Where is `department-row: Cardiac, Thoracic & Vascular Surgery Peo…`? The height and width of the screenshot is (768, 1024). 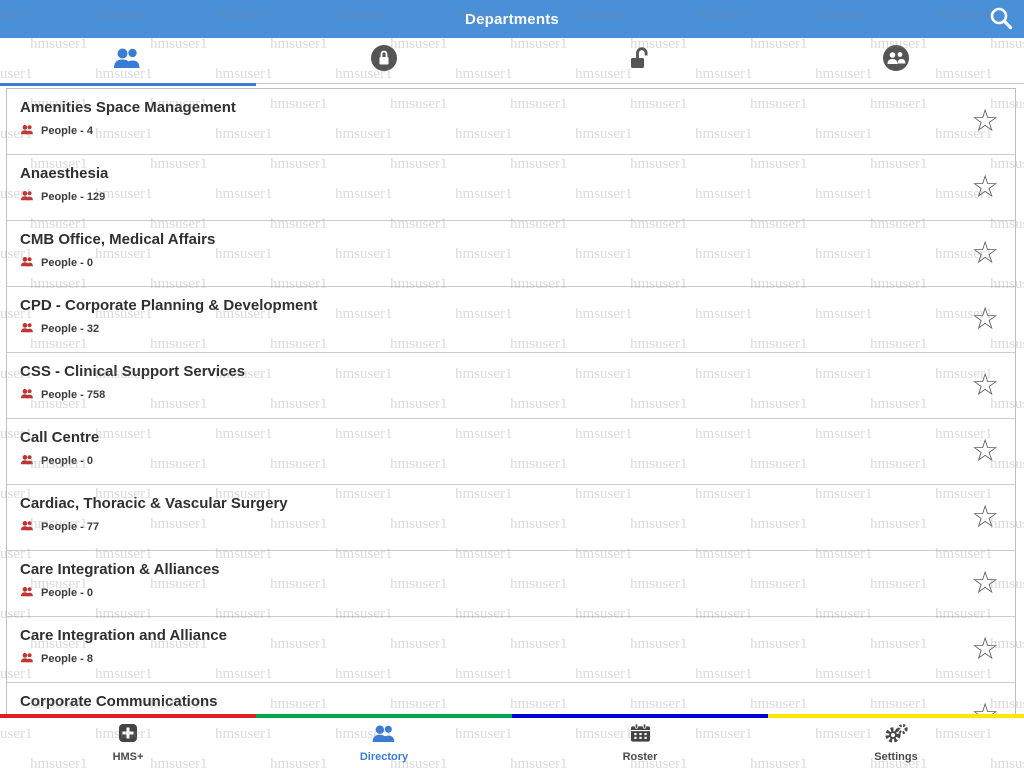
department-row: Cardiac, Thoracic & Vascular Surgery Peo… is located at coordinates (511, 518).